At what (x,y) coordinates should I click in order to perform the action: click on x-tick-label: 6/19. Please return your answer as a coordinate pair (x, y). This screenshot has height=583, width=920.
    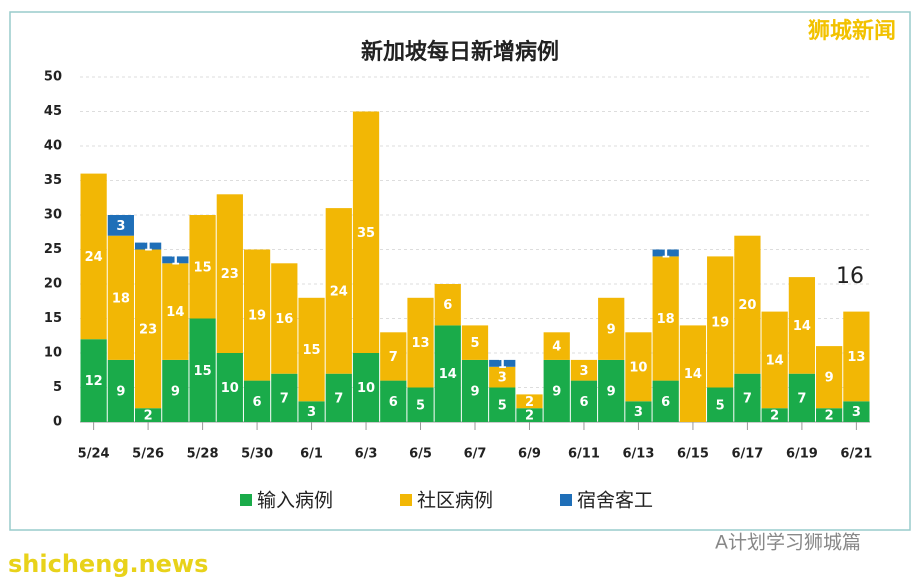
    Looking at the image, I should click on (802, 454).